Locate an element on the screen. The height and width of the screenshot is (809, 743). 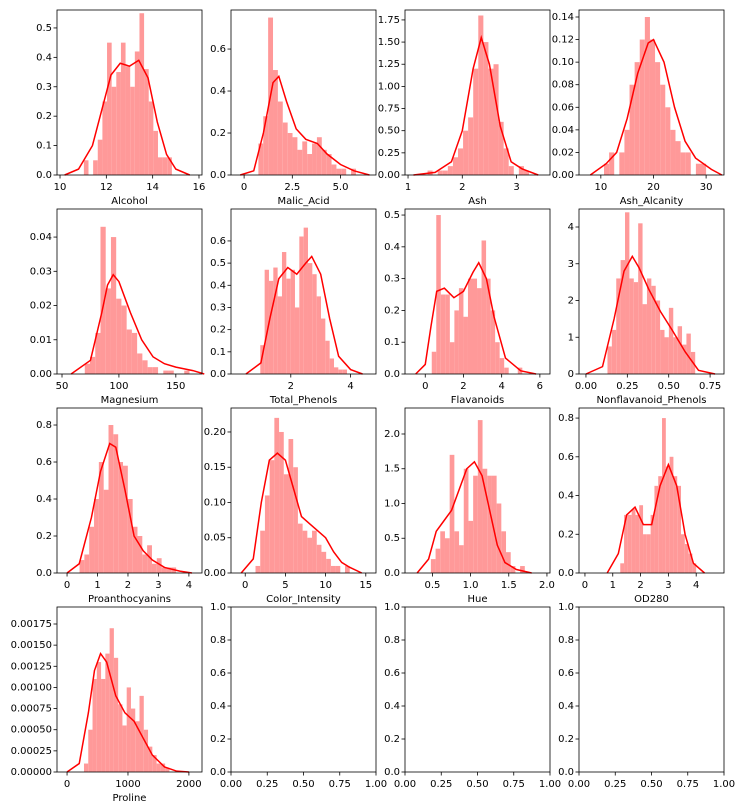
x-tick-label: 10 is located at coordinates (325, 585).